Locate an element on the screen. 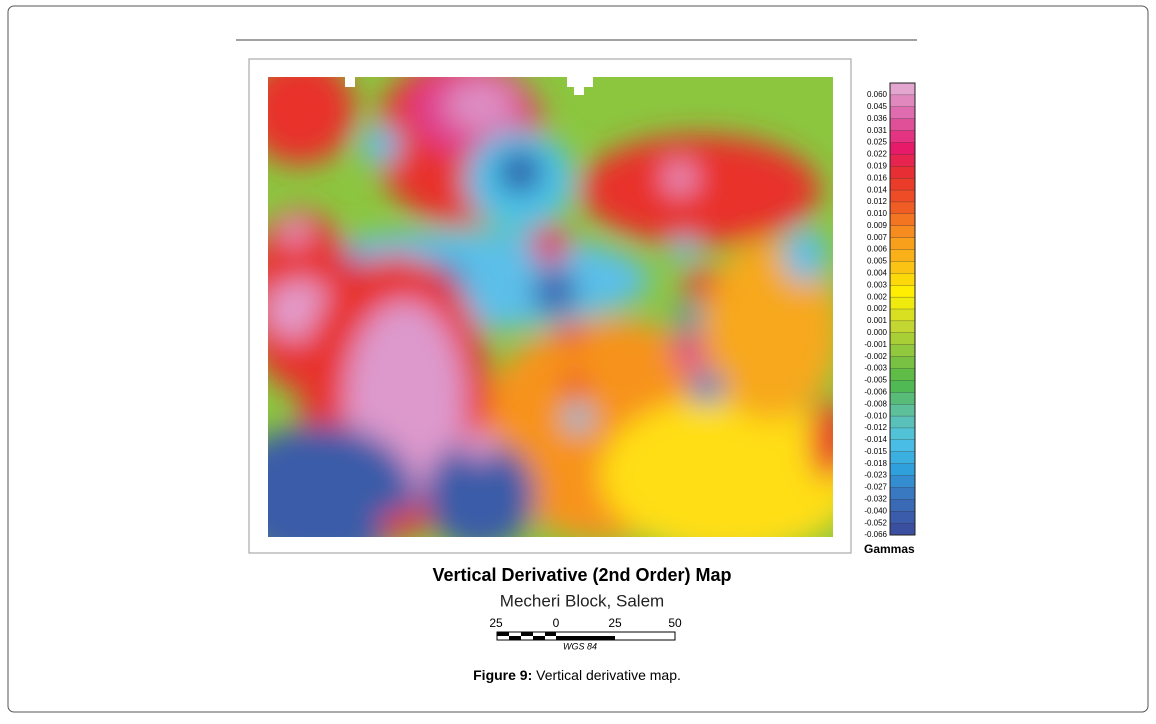 This screenshot has width=1156, height=724. legend-label: 0.022 is located at coordinates (877, 154).